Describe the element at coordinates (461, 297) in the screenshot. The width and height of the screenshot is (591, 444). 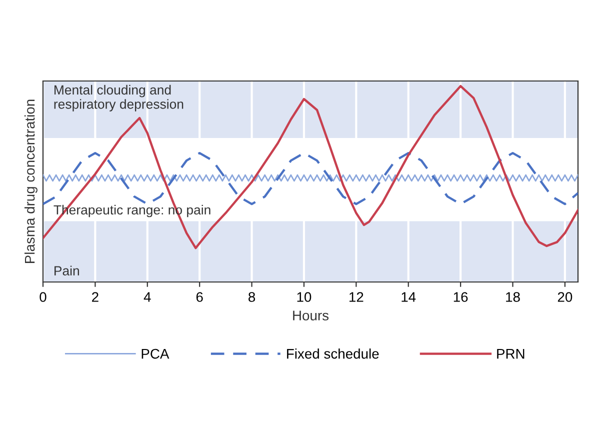
I see `x-tick-label: 16` at that location.